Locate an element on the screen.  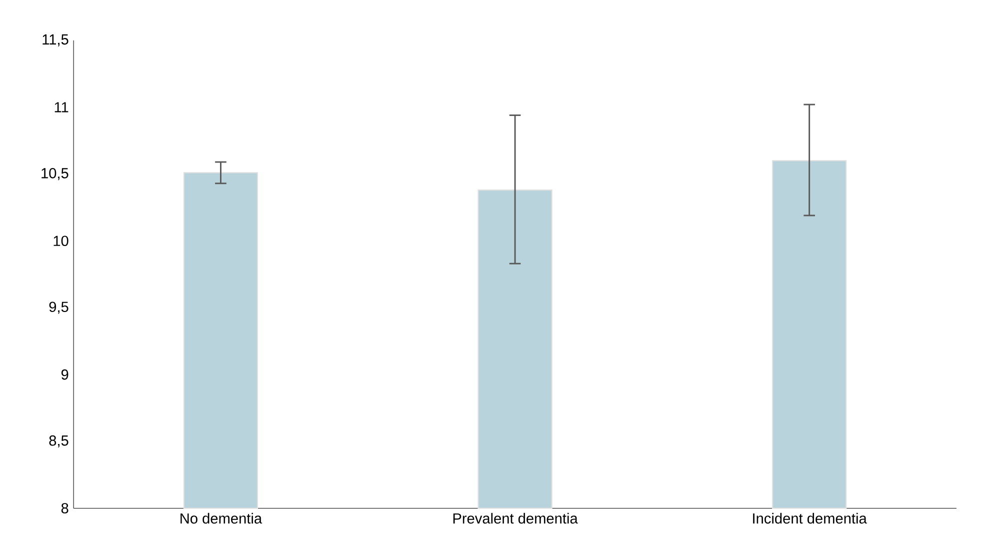
x-tick-label: Incident dementia is located at coordinates (810, 518).